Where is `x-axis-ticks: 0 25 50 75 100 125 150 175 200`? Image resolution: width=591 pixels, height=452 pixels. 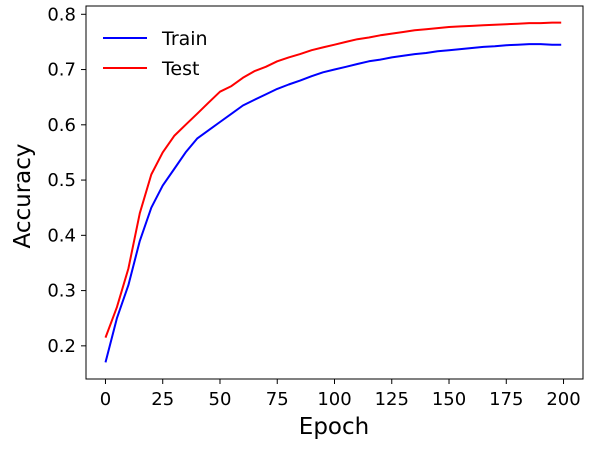
x-axis-ticks: 0 25 50 75 100 125 150 175 200 is located at coordinates (340, 394).